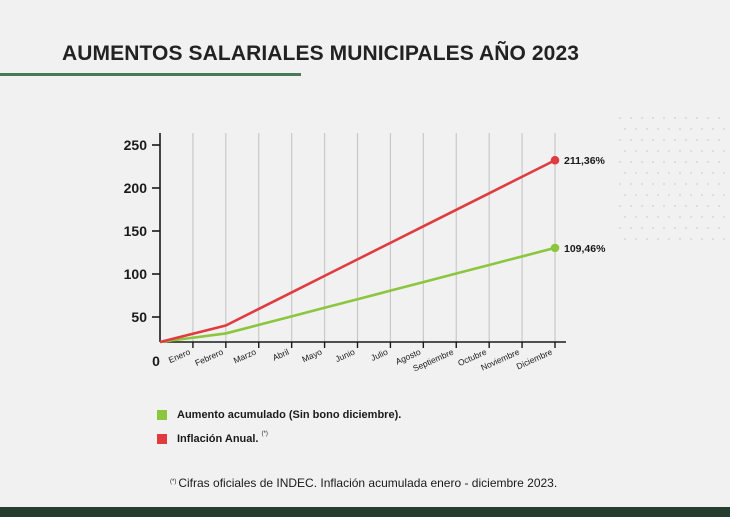 This screenshot has width=730, height=517. I want to click on page-title: AUMENTOS SALARIALES MUNICIPALES AÑO 2023, so click(321, 53).